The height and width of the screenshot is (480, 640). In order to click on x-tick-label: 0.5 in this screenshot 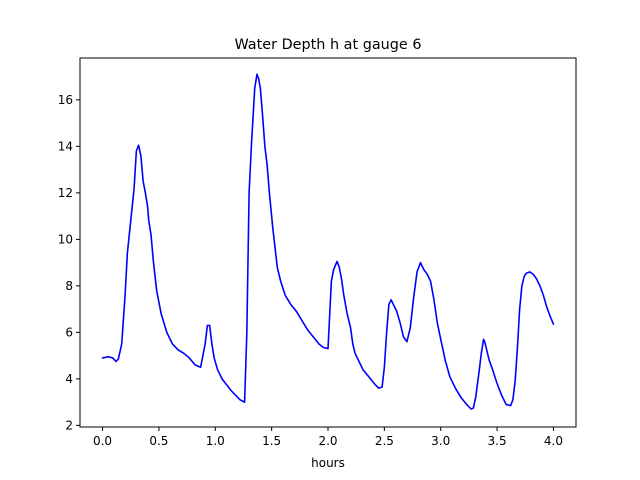, I will do `click(158, 441)`.